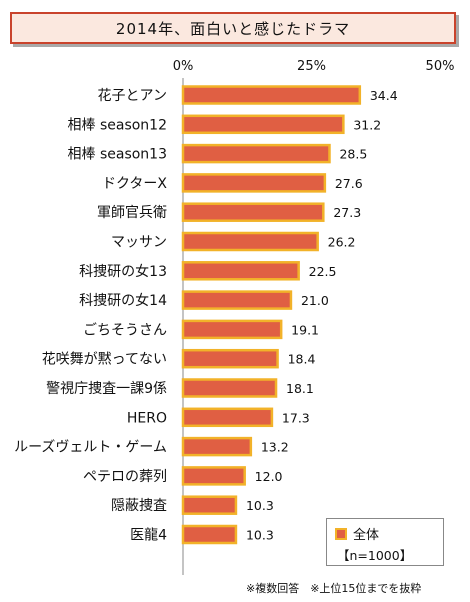 This screenshot has width=470, height=602. I want to click on legend: 全体 【n=1000】, so click(385, 542).